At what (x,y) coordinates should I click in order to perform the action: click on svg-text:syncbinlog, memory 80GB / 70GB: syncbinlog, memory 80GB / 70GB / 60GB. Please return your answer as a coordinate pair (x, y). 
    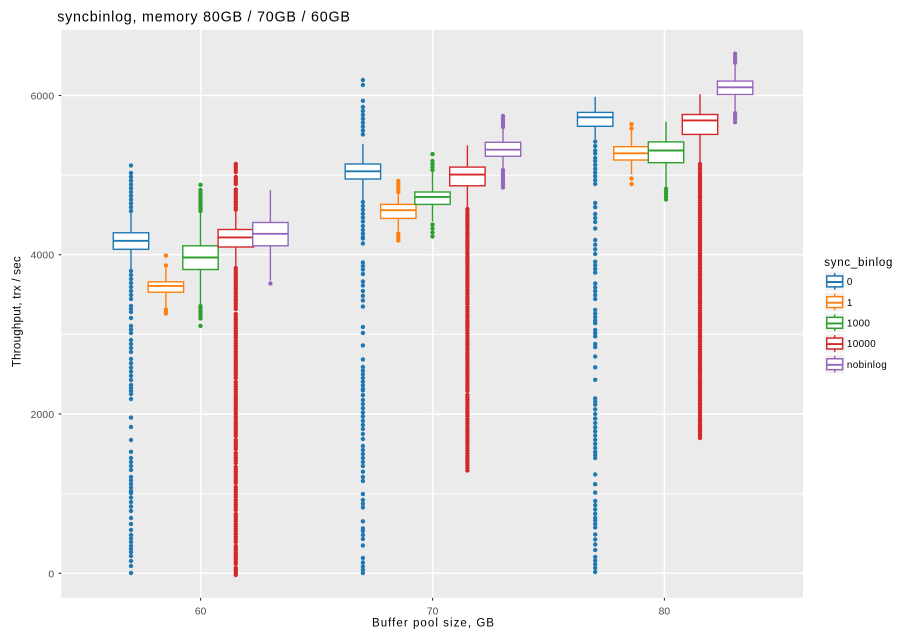
    Looking at the image, I should click on (203, 18).